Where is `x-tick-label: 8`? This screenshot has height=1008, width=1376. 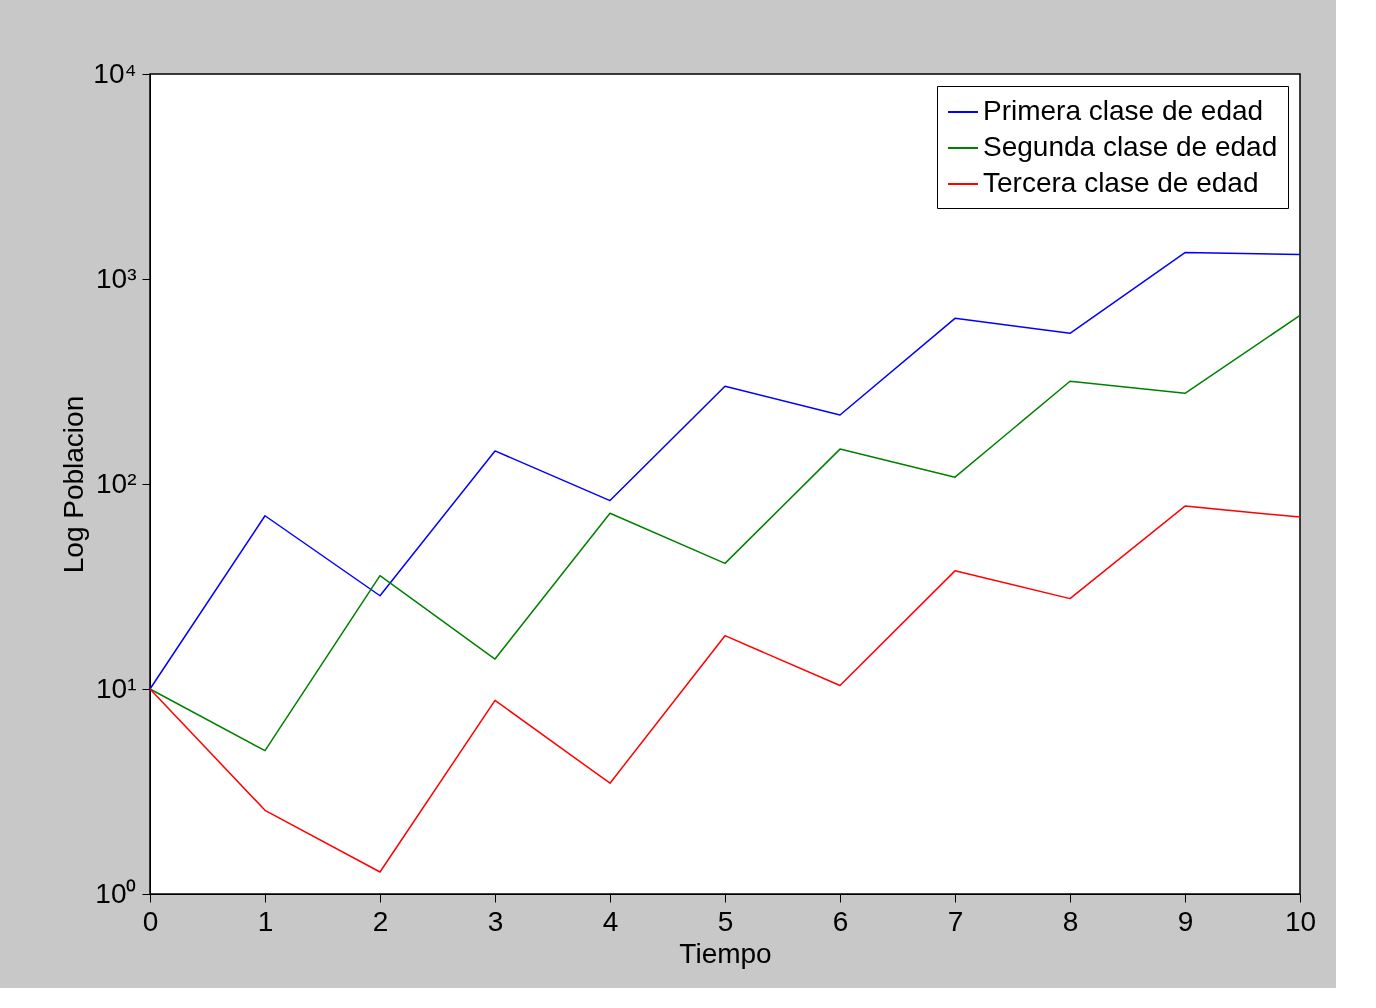
x-tick-label: 8 is located at coordinates (1070, 921).